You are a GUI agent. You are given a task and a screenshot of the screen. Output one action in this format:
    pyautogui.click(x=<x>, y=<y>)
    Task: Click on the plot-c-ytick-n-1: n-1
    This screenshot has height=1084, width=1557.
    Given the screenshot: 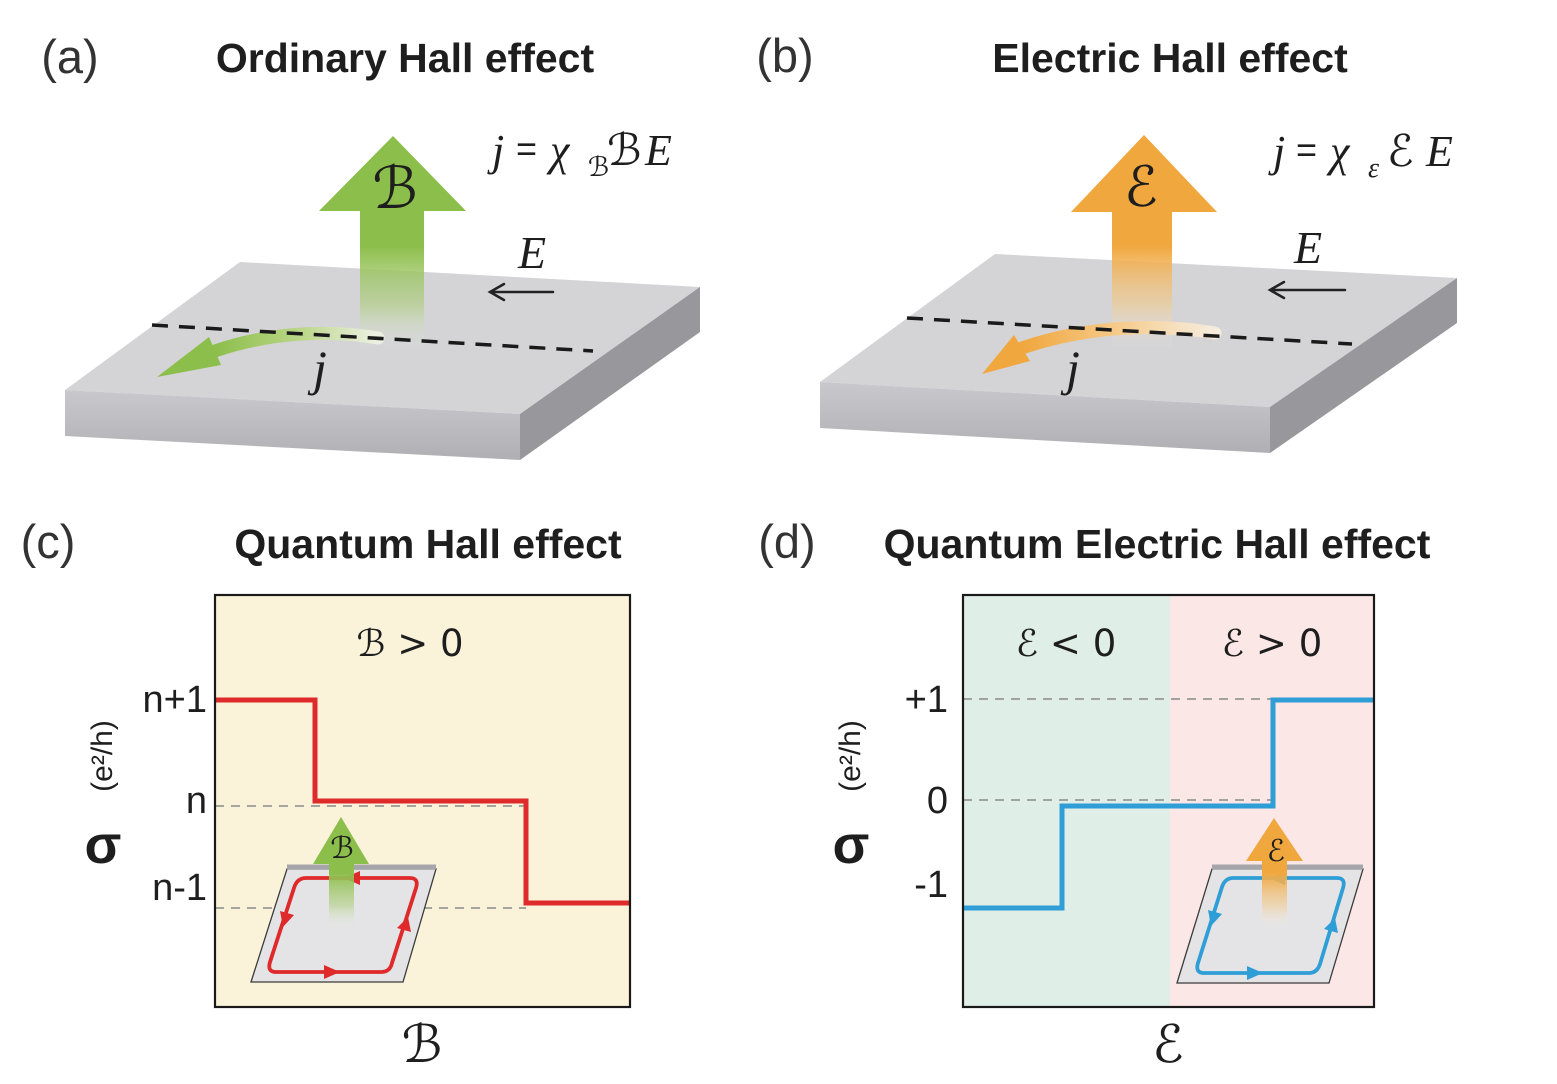 What is the action you would take?
    pyautogui.click(x=179, y=888)
    